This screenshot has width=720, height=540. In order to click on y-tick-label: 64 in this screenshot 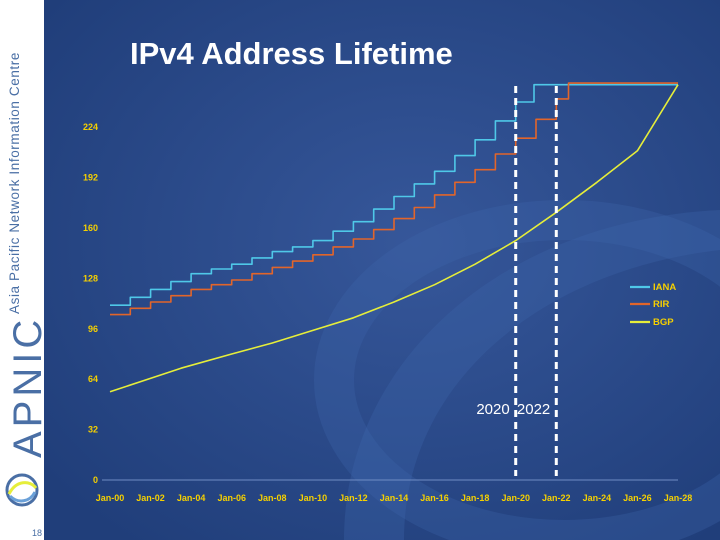, I will do `click(93, 379)`.